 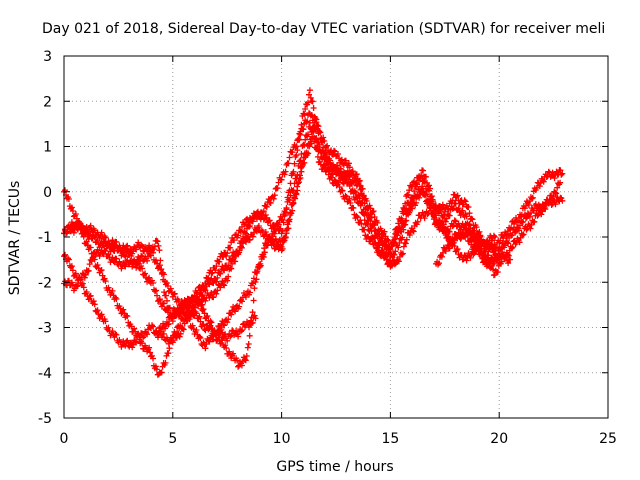 What do you see at coordinates (390, 439) in the screenshot?
I see `x-tick-label: 15` at bounding box center [390, 439].